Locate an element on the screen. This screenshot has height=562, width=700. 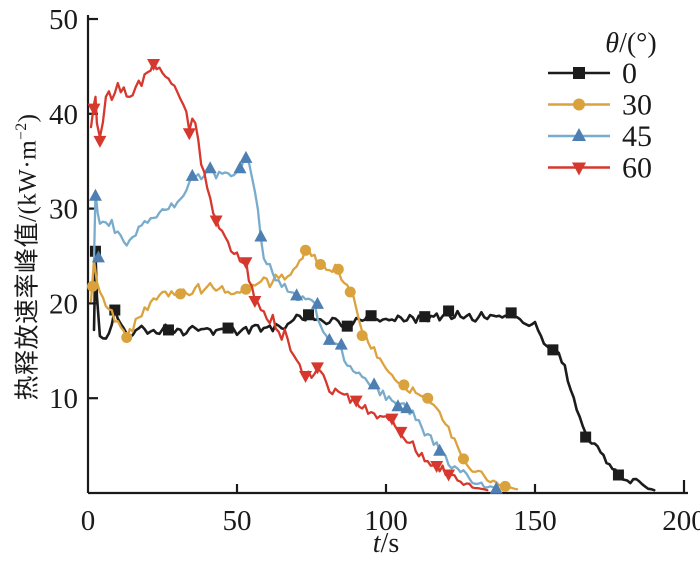
y-axis-title-text: 热释放速率峰值/(kW·m is located at coordinates (28, 270).